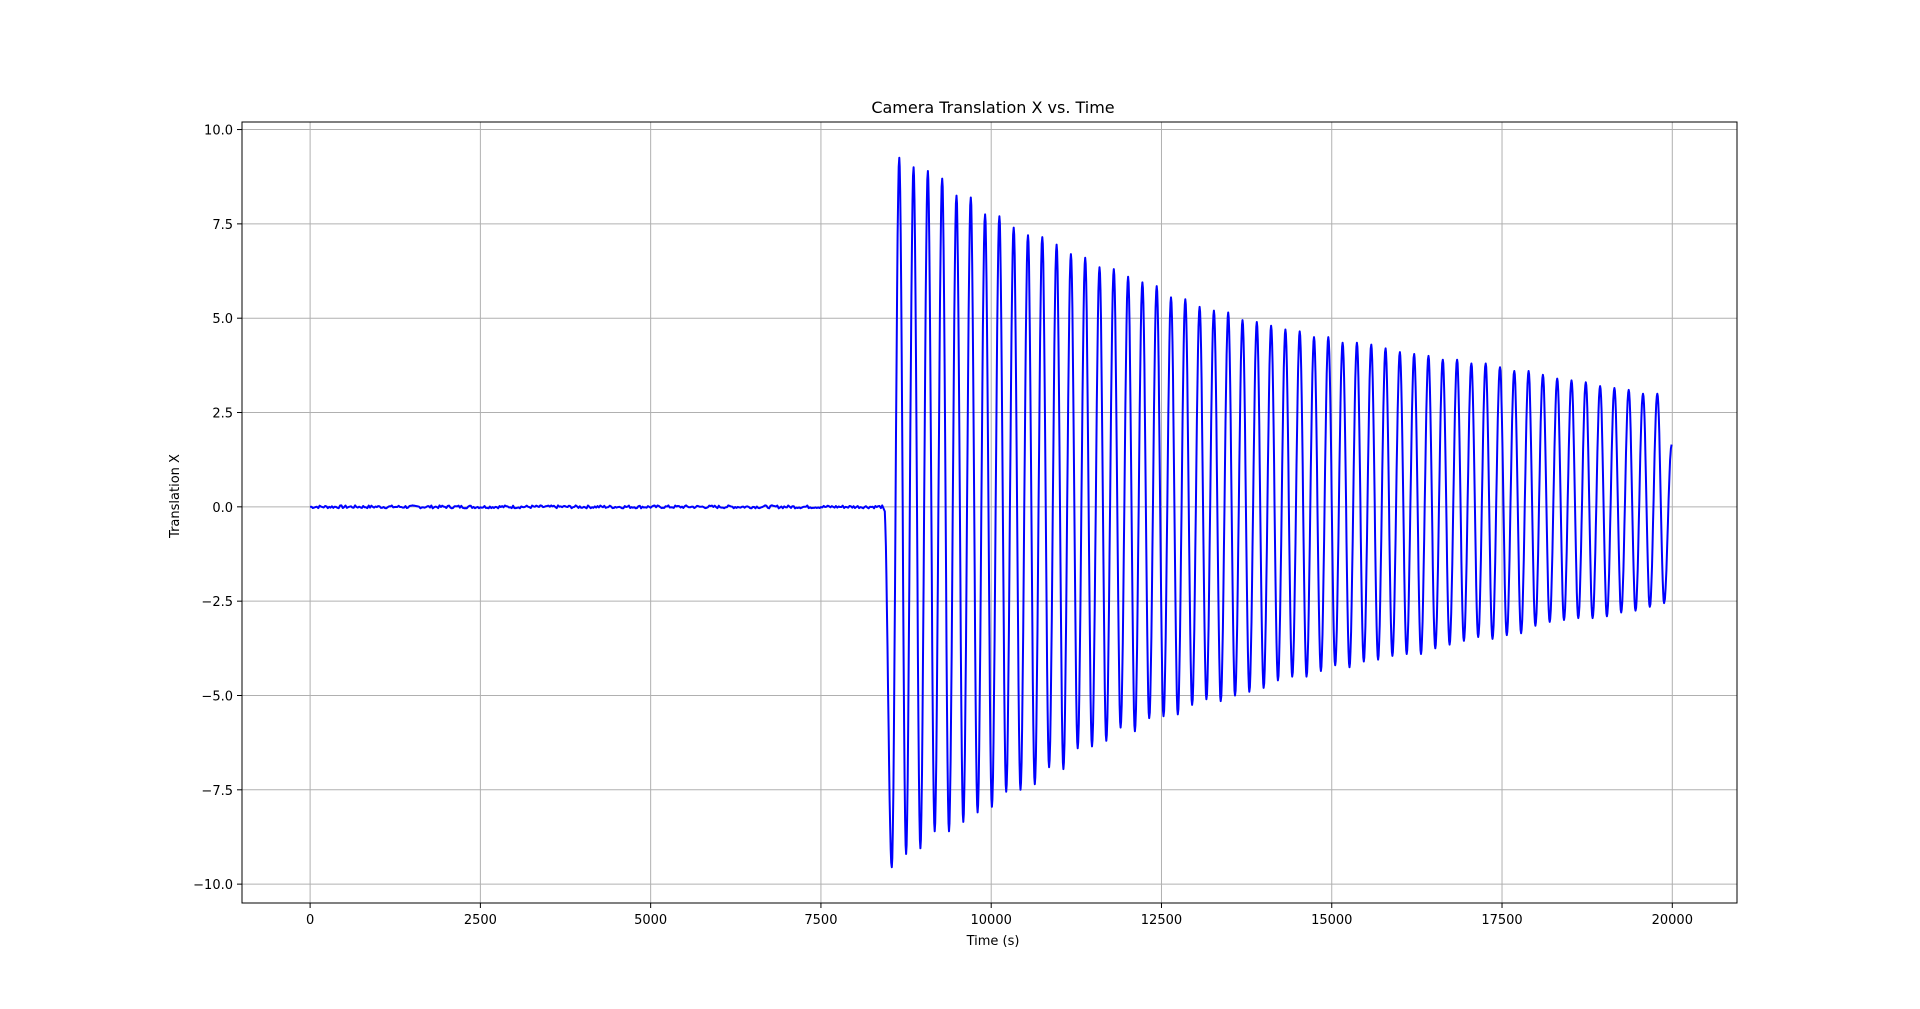 The image size is (1920, 1009). Describe the element at coordinates (218, 131) in the screenshot. I see `y-tick-label: 10.0` at that location.